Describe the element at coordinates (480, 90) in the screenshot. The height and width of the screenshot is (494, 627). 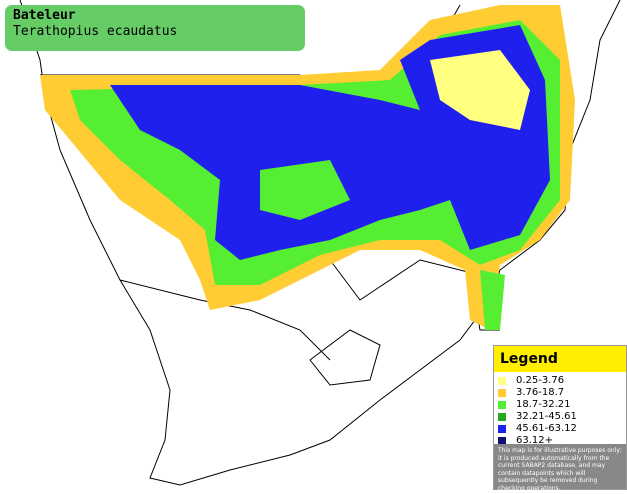
I see `range-sparse` at that location.